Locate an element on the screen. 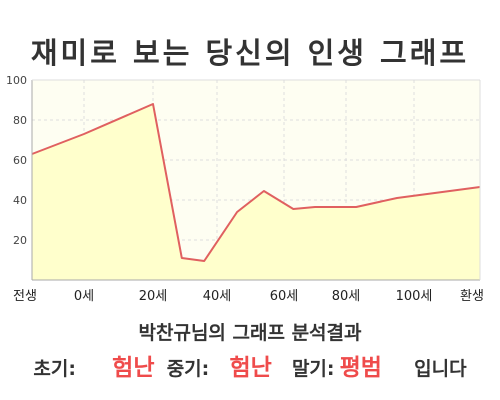 This screenshot has height=400, width=500. result-suffix: 입니다 is located at coordinates (440, 369).